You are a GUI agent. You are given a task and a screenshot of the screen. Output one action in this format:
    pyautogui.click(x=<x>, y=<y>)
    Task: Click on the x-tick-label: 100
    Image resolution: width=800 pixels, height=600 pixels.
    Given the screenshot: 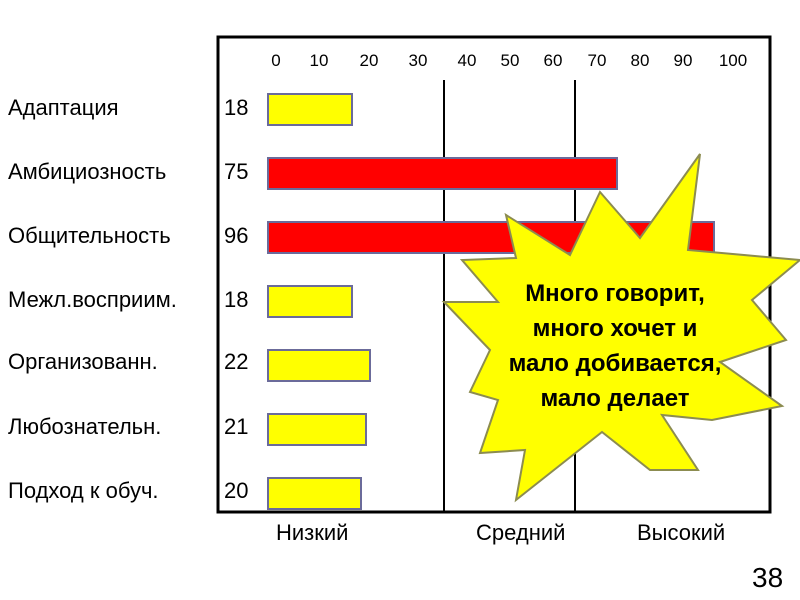 What is the action you would take?
    pyautogui.click(x=733, y=60)
    